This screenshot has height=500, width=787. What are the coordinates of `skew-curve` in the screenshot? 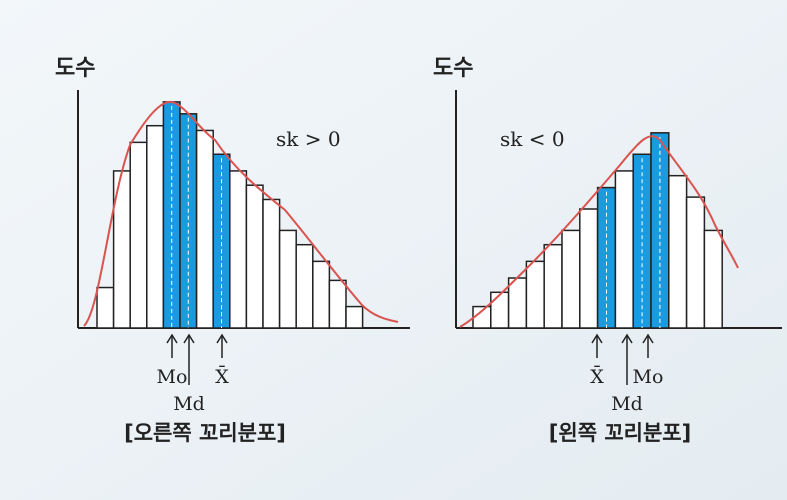 It's located at (599, 231).